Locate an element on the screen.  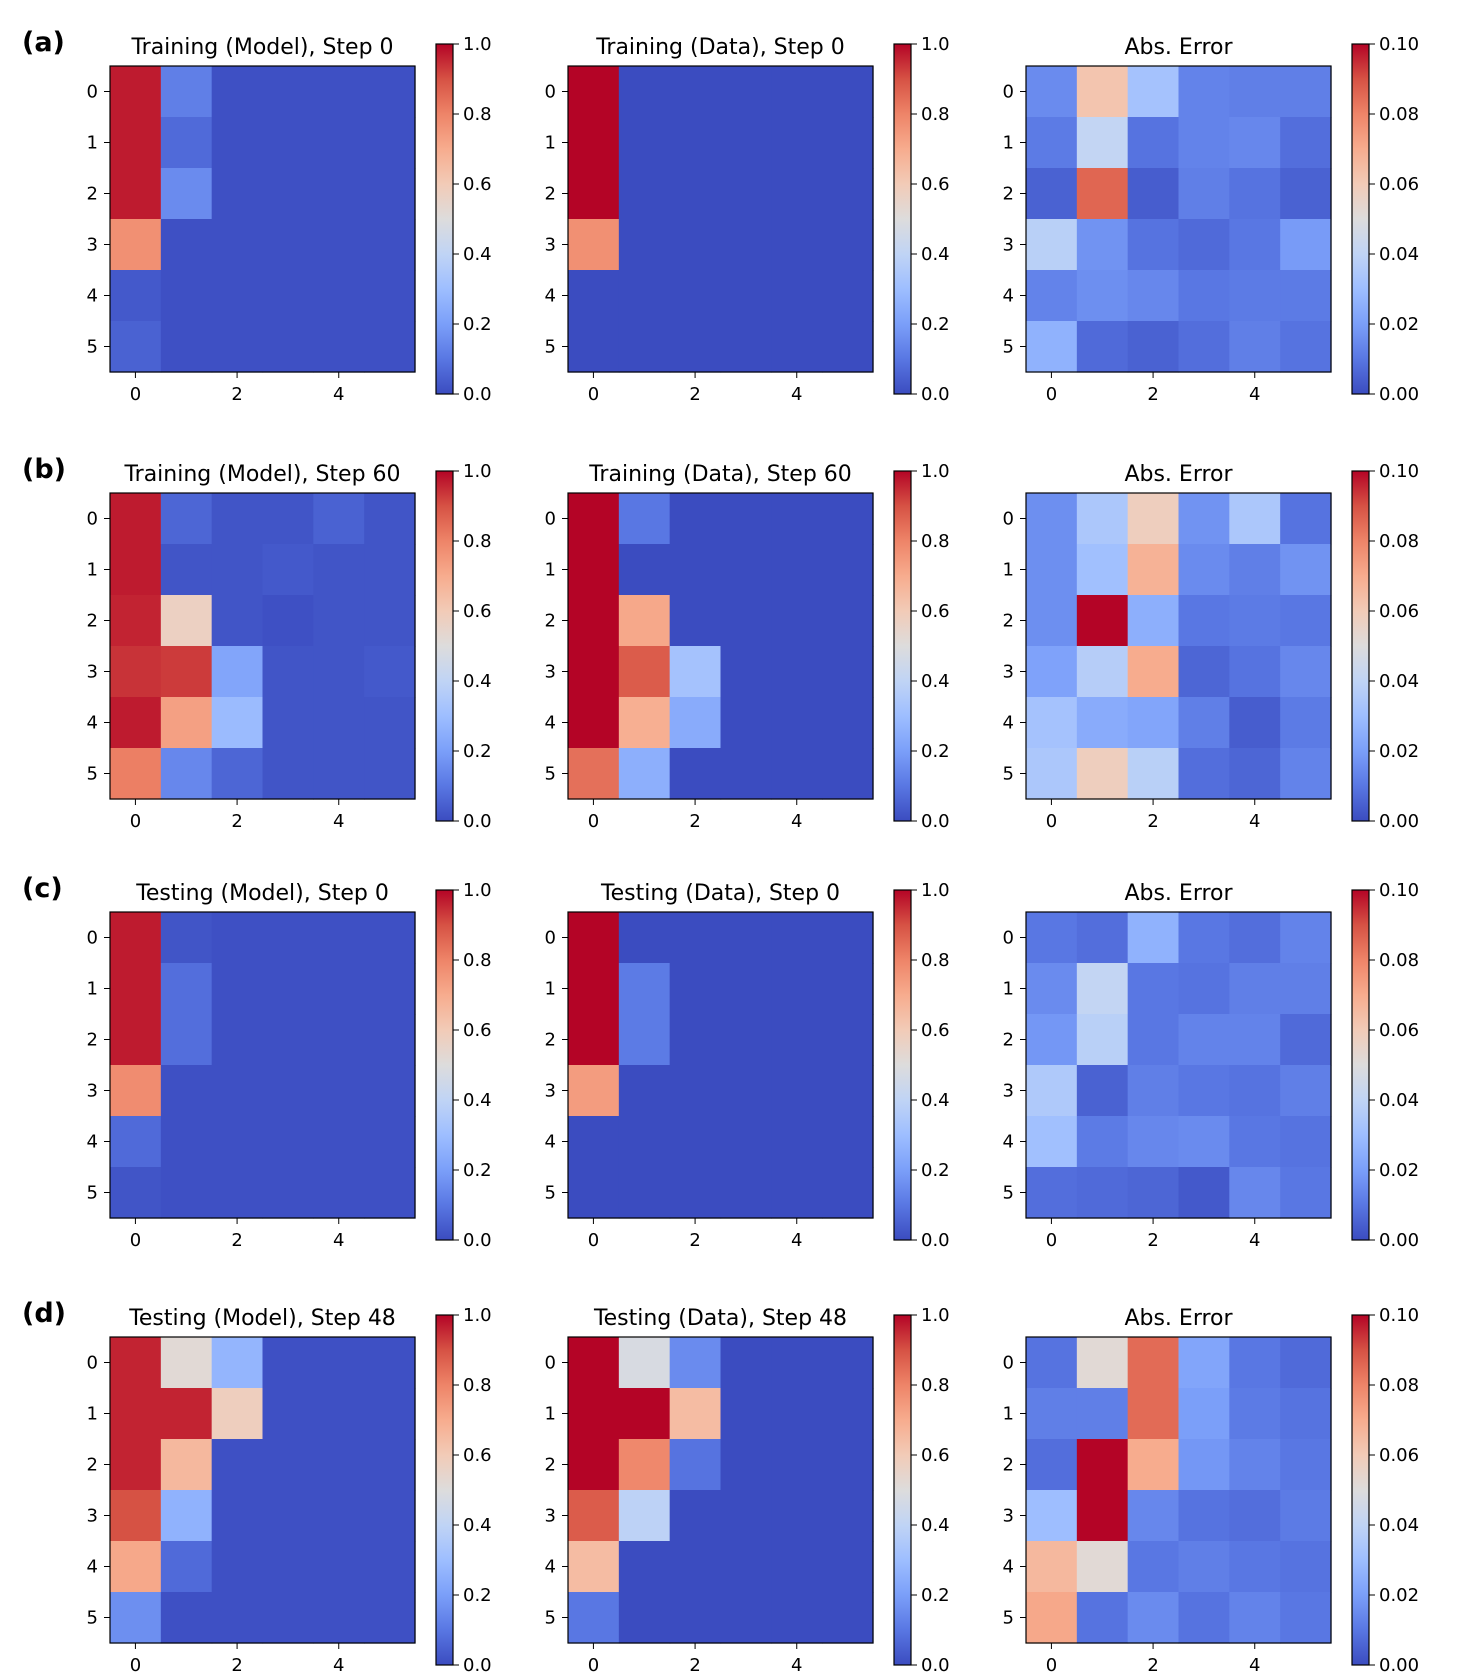
colorbar-tick-label: 0.2 is located at coordinates (477, 1170).